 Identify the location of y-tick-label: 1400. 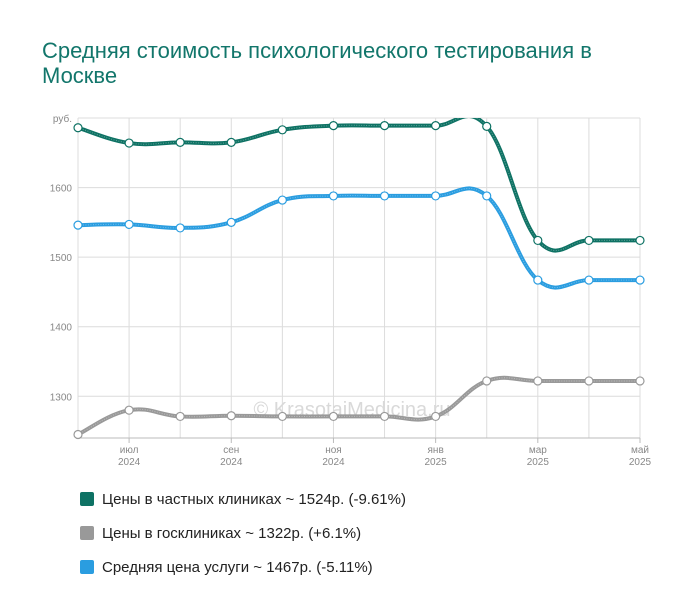
(61, 328).